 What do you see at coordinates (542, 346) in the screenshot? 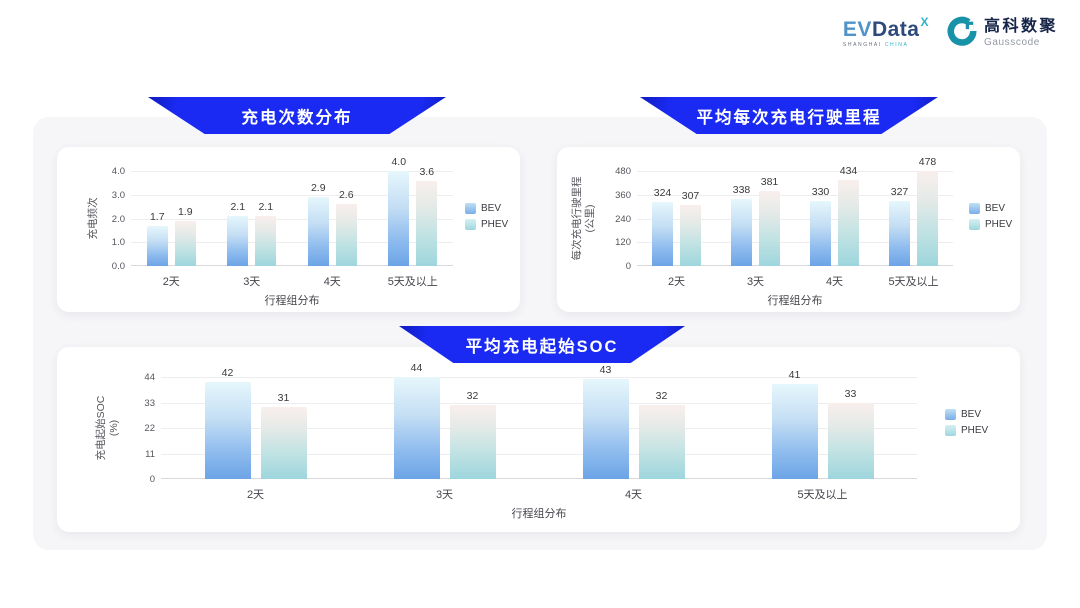
I see `banner-title: 平均充电起始SOC` at bounding box center [542, 346].